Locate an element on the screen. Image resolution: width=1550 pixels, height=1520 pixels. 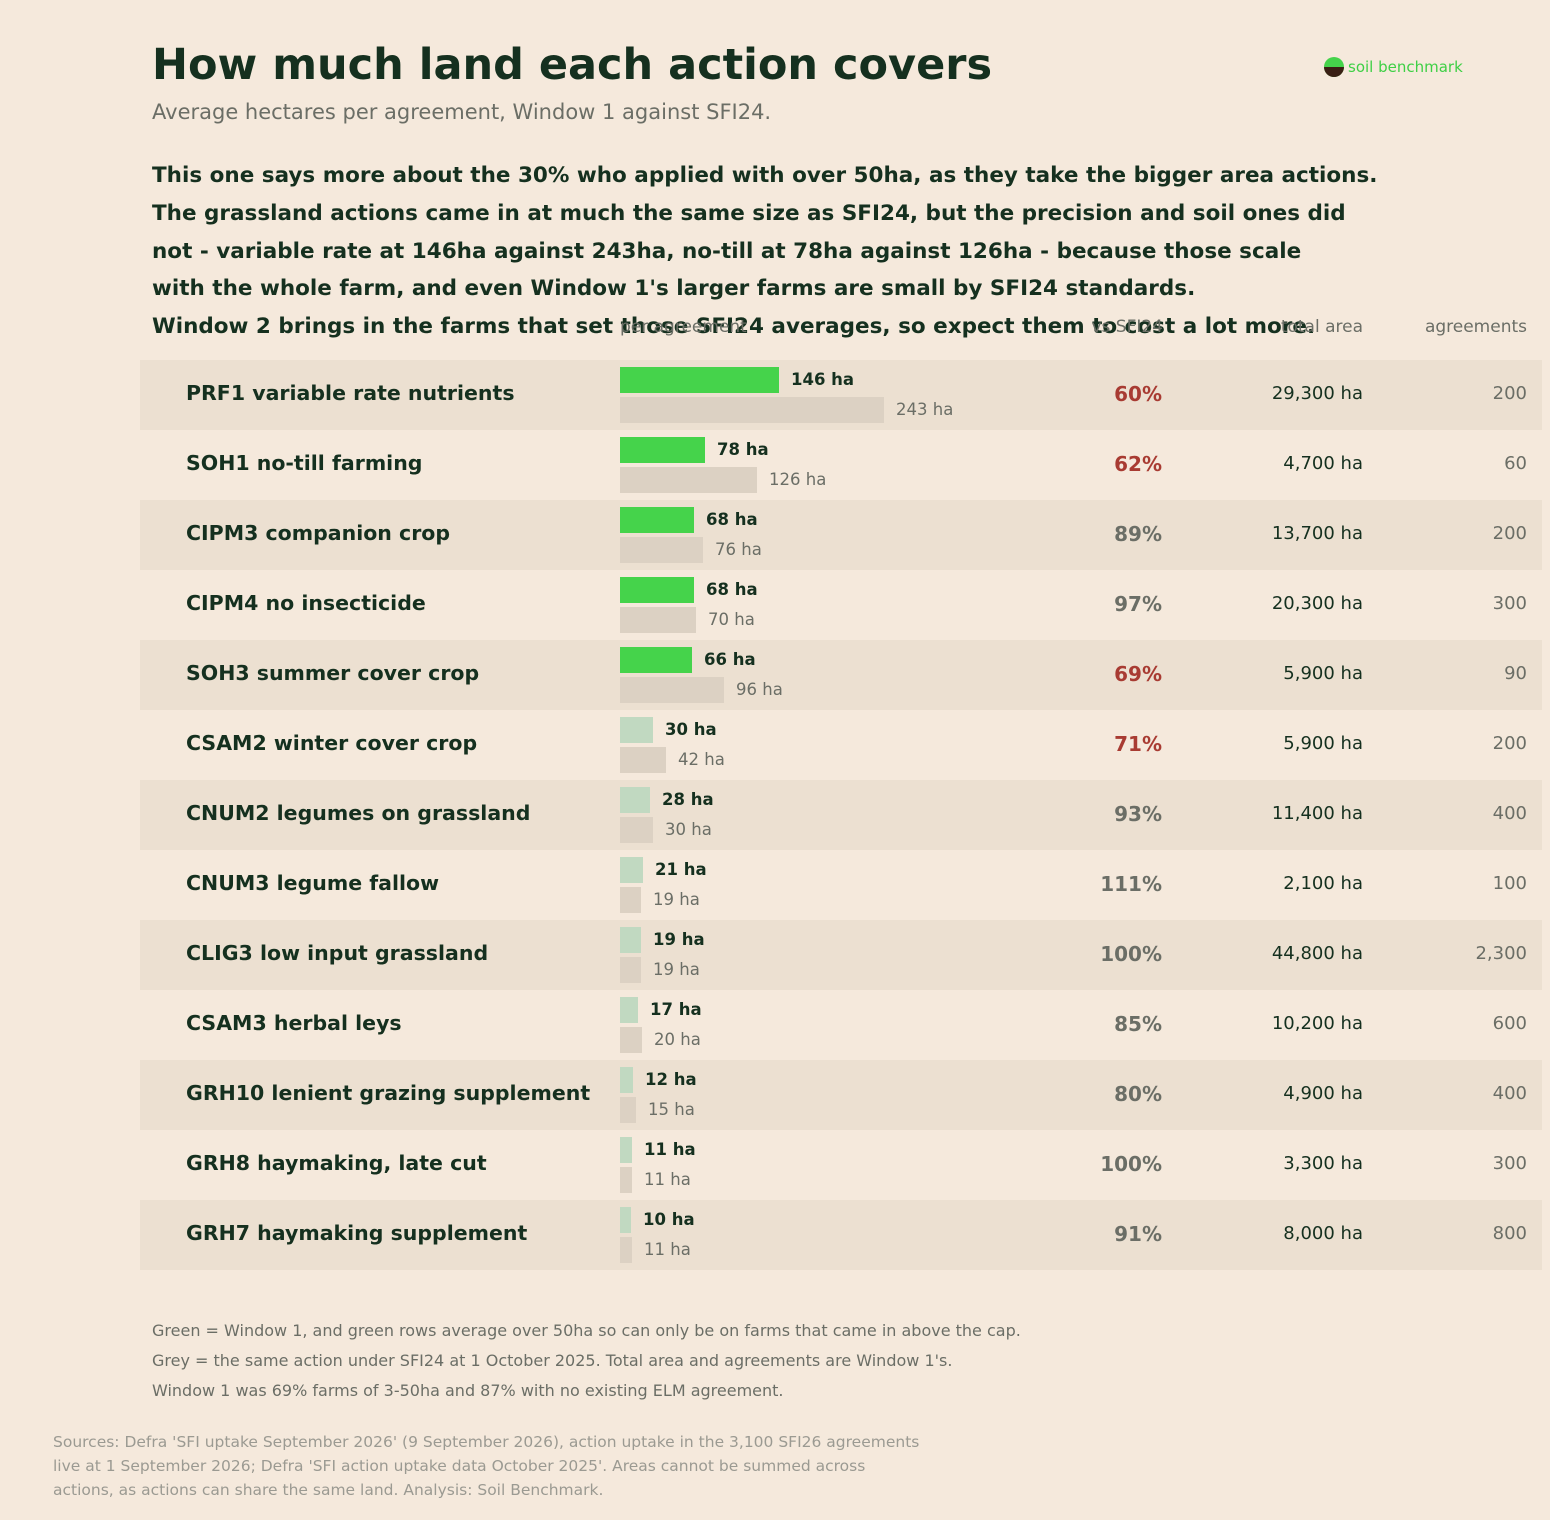
sfi24-value-label: 30 ha is located at coordinates (688, 829).